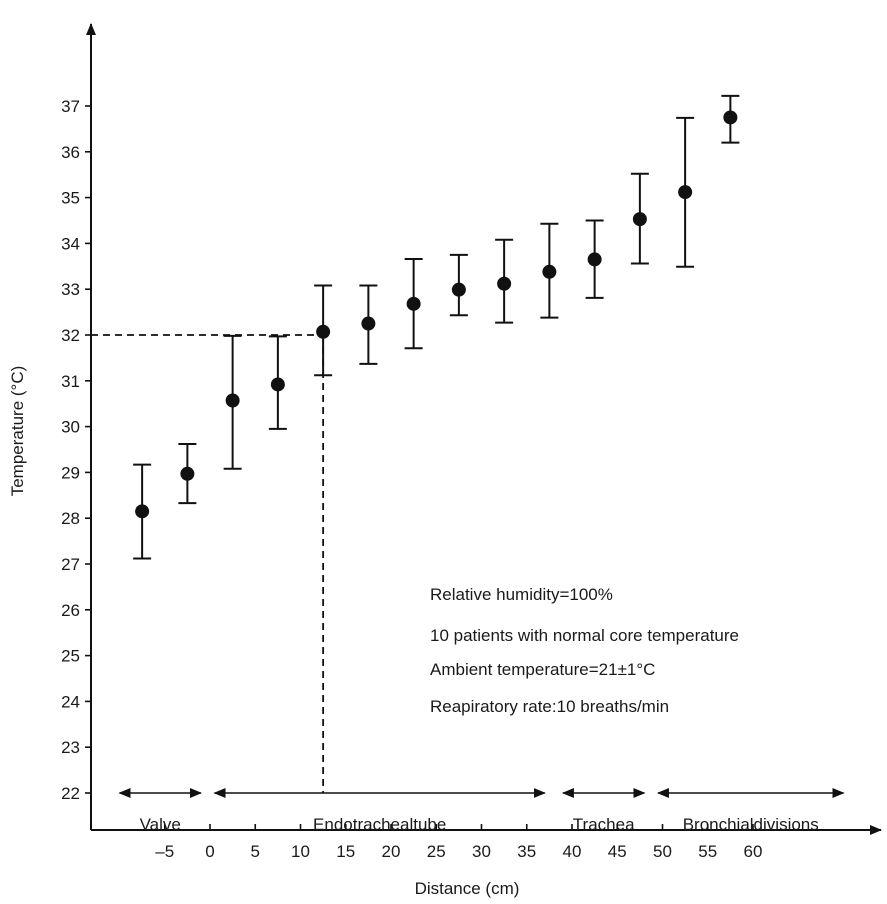 The width and height of the screenshot is (887, 904). What do you see at coordinates (751, 824) in the screenshot?
I see `region-label: Bronchialdivisions` at bounding box center [751, 824].